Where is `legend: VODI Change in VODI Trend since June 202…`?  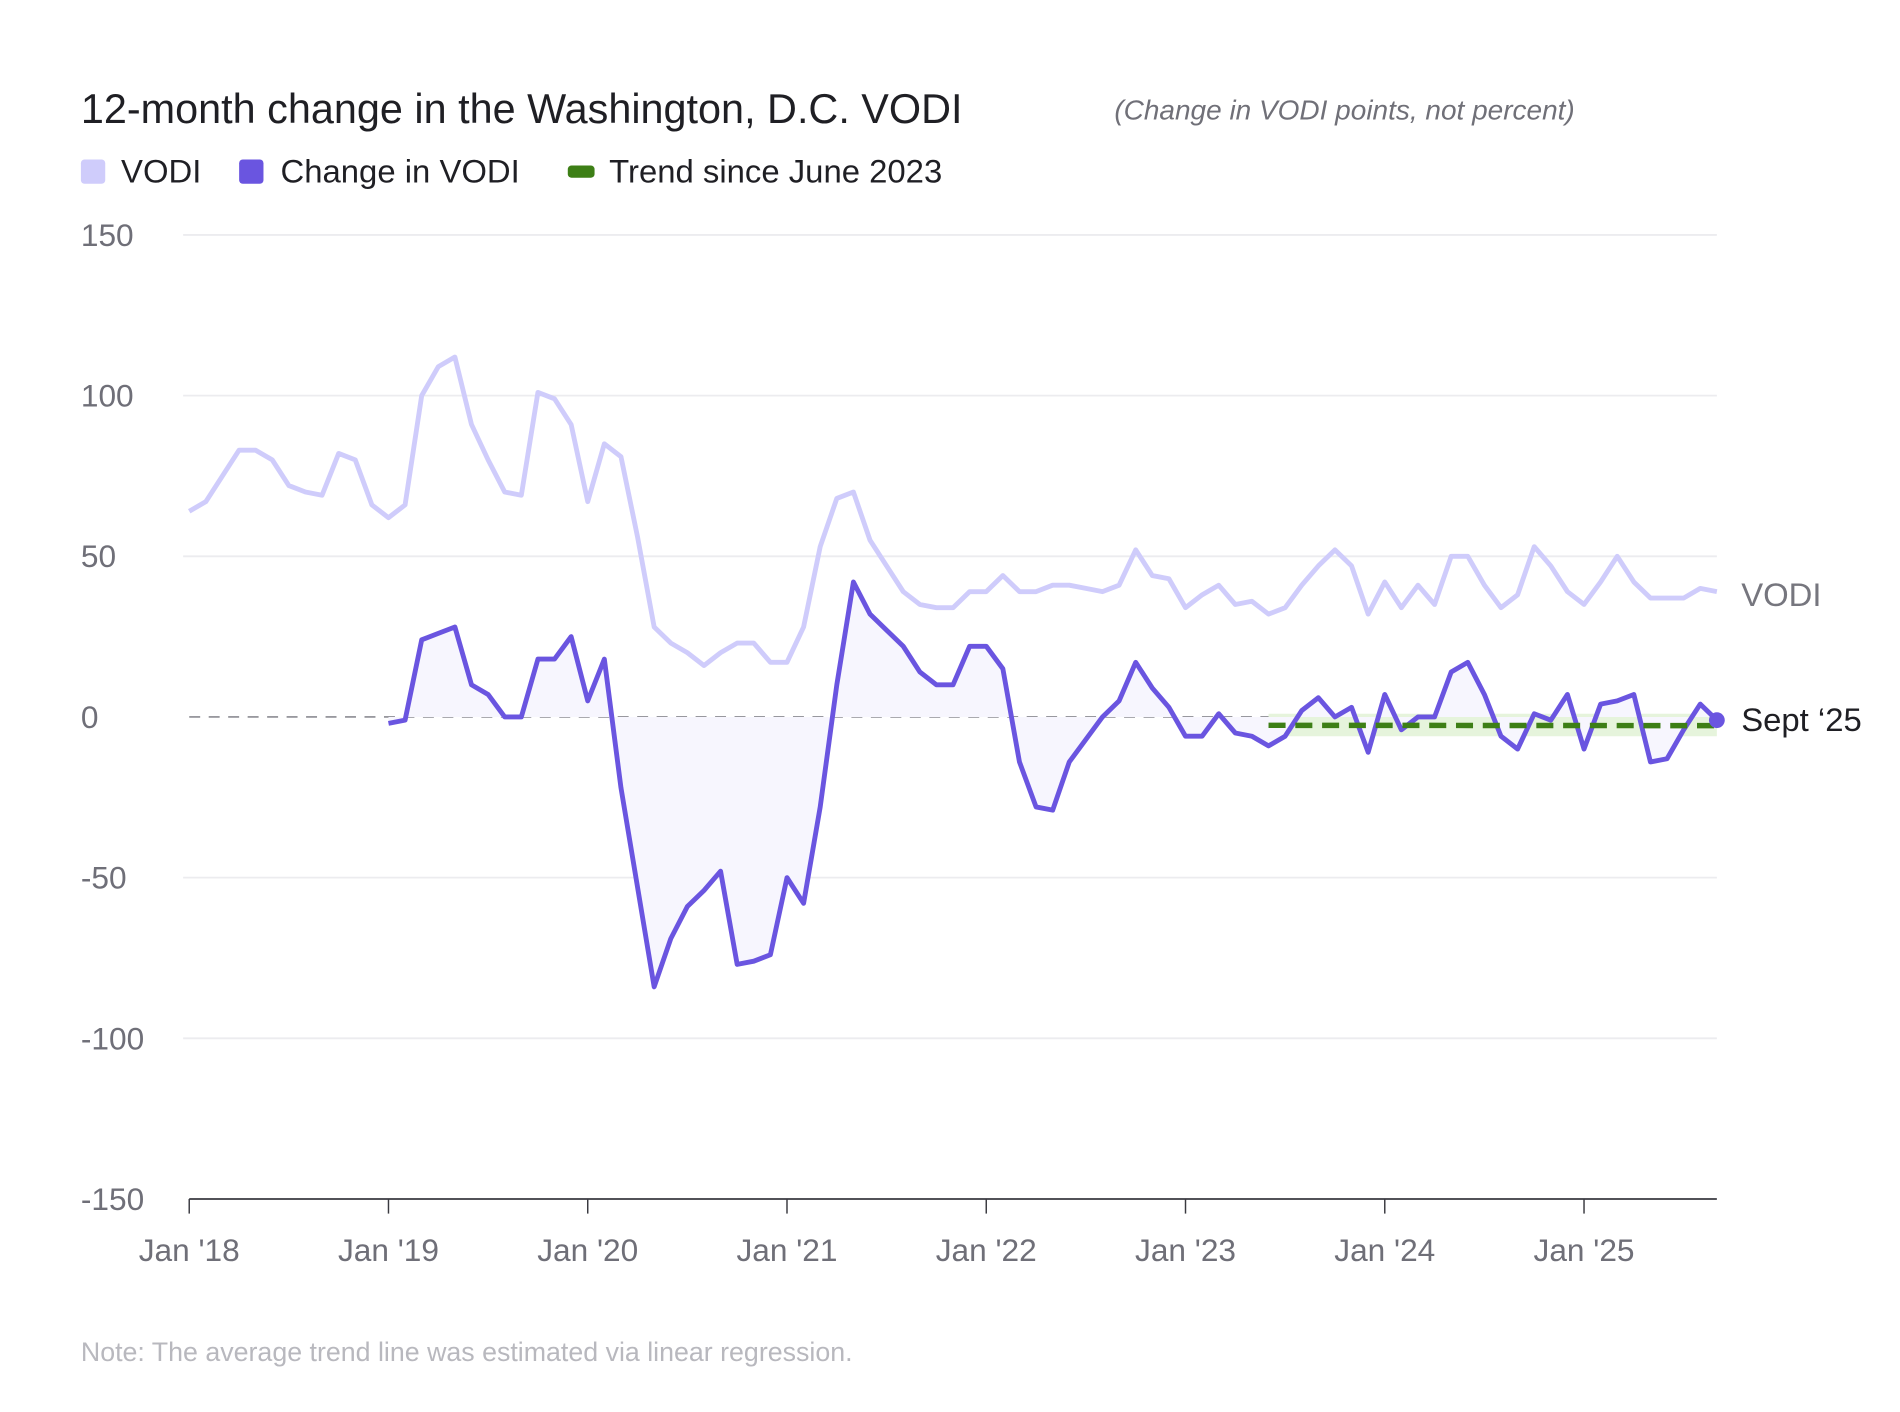 legend: VODI Change in VODI Trend since June 202… is located at coordinates (511, 171).